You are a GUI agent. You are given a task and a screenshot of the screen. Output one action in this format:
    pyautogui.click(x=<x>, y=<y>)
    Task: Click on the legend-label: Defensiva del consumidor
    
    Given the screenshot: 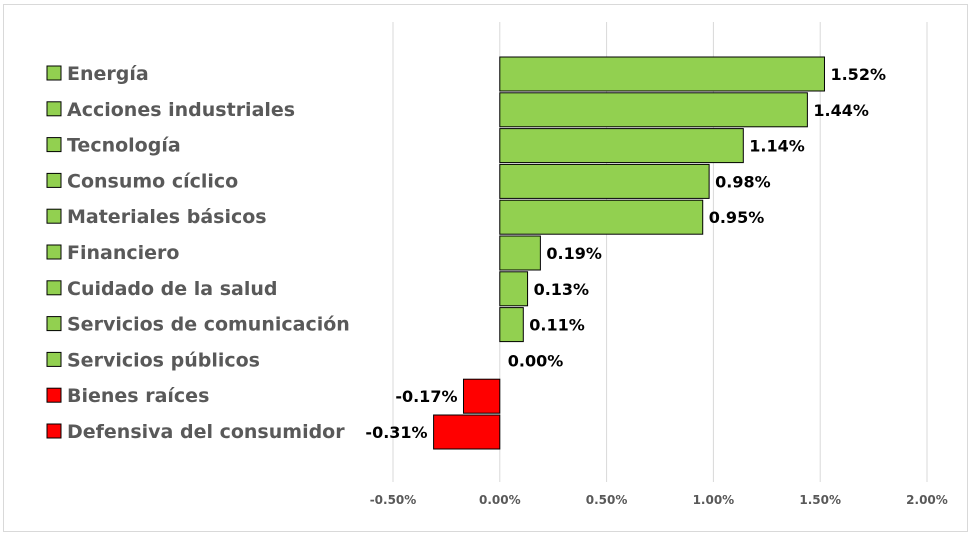 What is the action you would take?
    pyautogui.click(x=206, y=432)
    